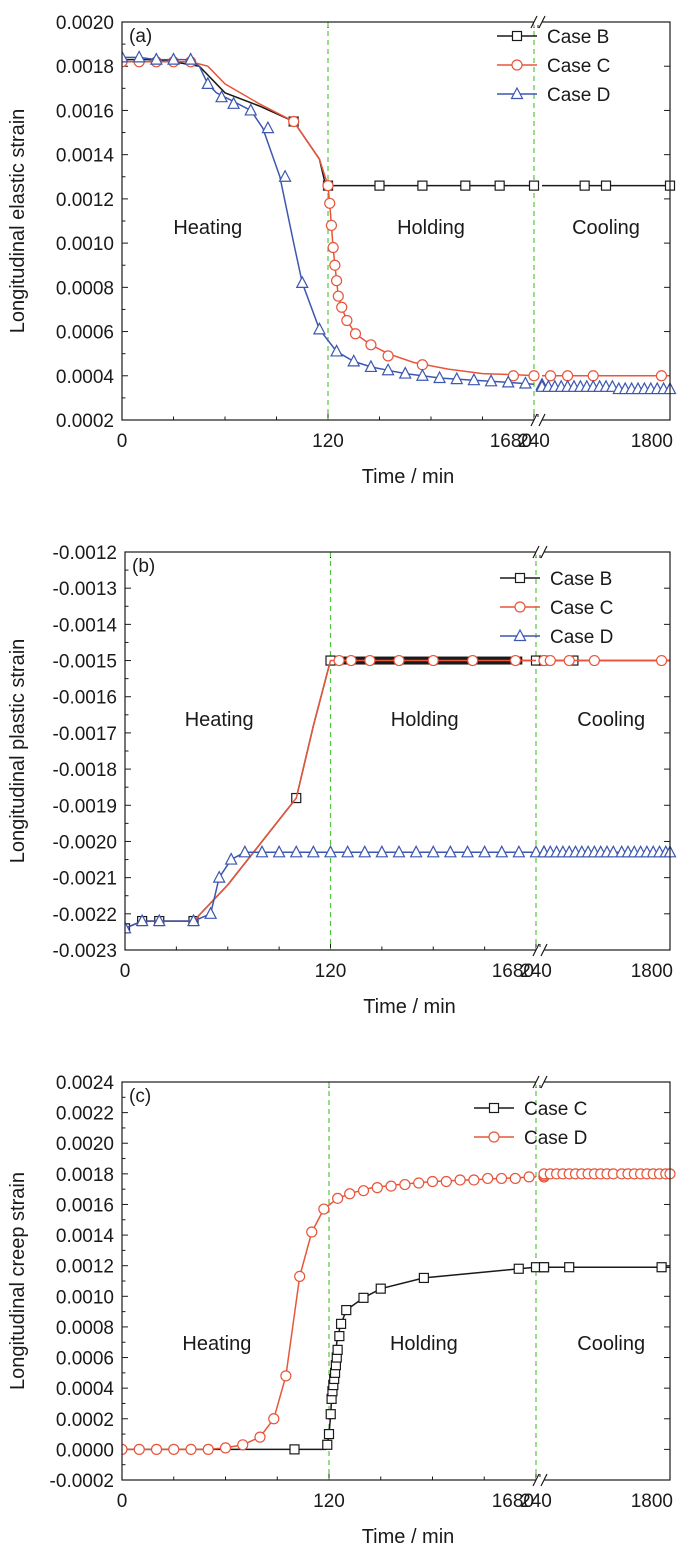 Image resolution: width=700 pixels, height=1565 pixels. Describe the element at coordinates (140, 36) in the screenshot. I see `panel-letter: (a)` at that location.